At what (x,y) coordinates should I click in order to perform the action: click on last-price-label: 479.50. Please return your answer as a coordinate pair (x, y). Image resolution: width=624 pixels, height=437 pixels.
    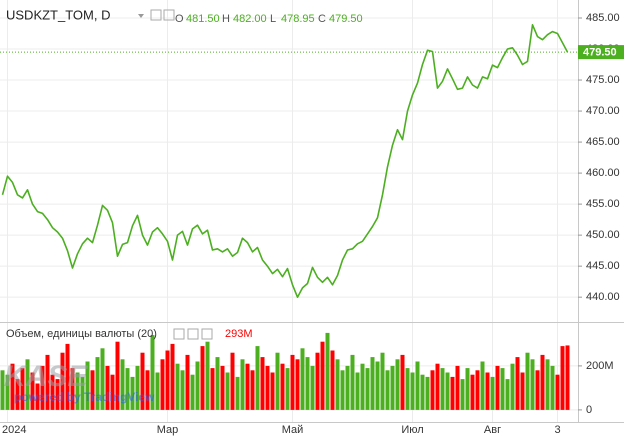
    Looking at the image, I should click on (600, 53).